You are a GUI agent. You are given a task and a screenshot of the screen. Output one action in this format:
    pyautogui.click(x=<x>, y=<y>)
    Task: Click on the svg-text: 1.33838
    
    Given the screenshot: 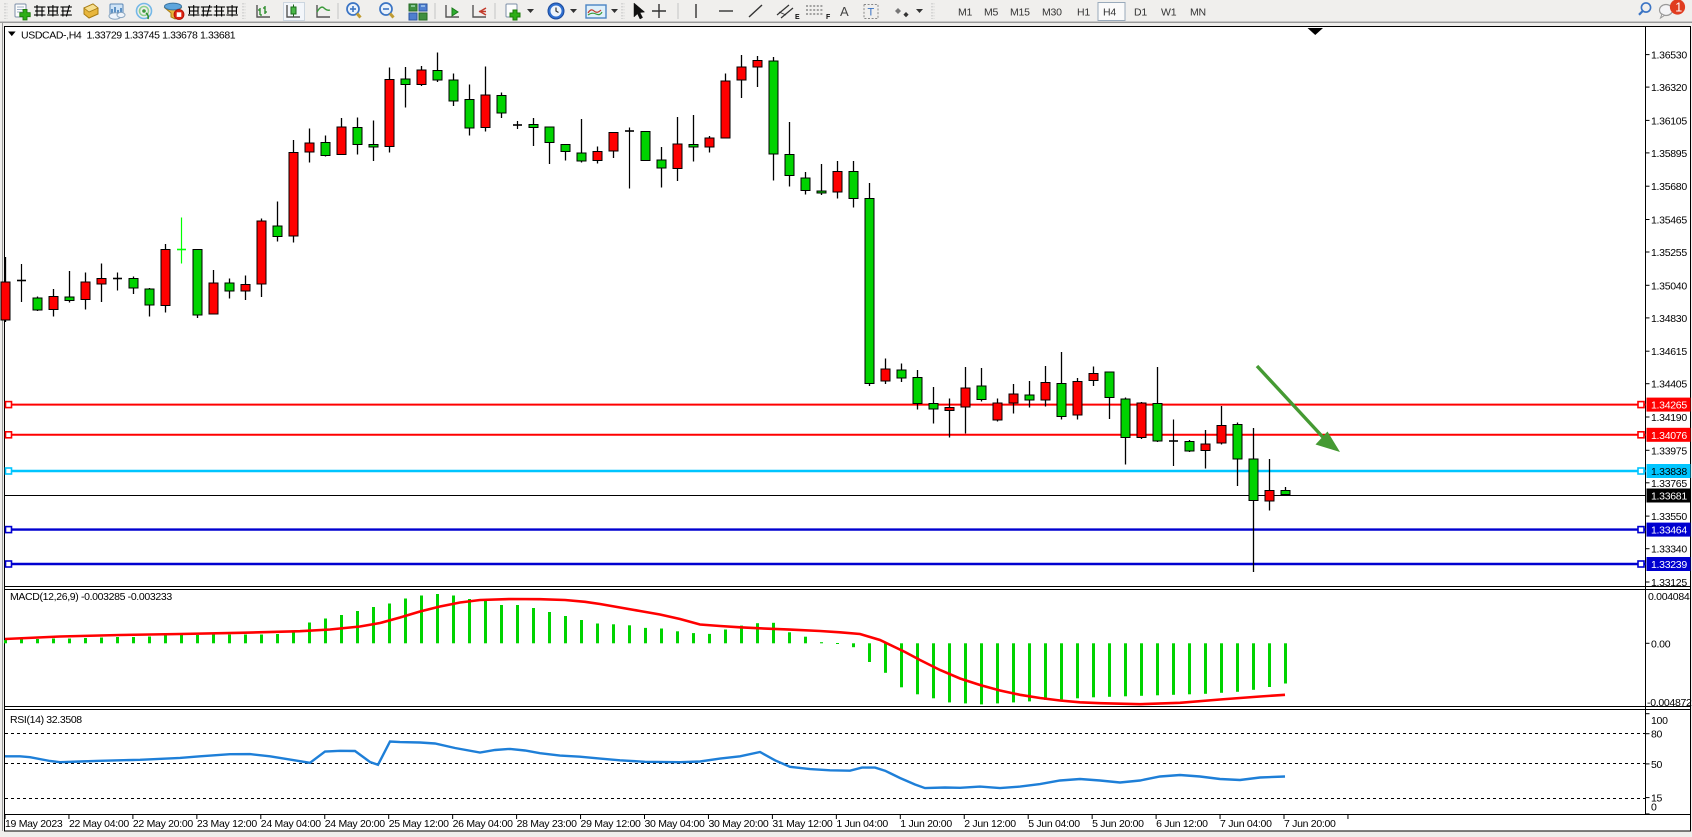 What is the action you would take?
    pyautogui.click(x=1669, y=472)
    